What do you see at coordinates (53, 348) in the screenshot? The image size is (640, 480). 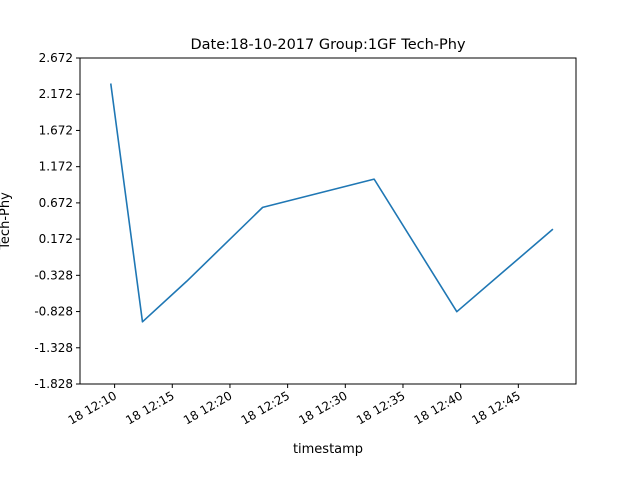 I see `y-tick-label: -1.328` at bounding box center [53, 348].